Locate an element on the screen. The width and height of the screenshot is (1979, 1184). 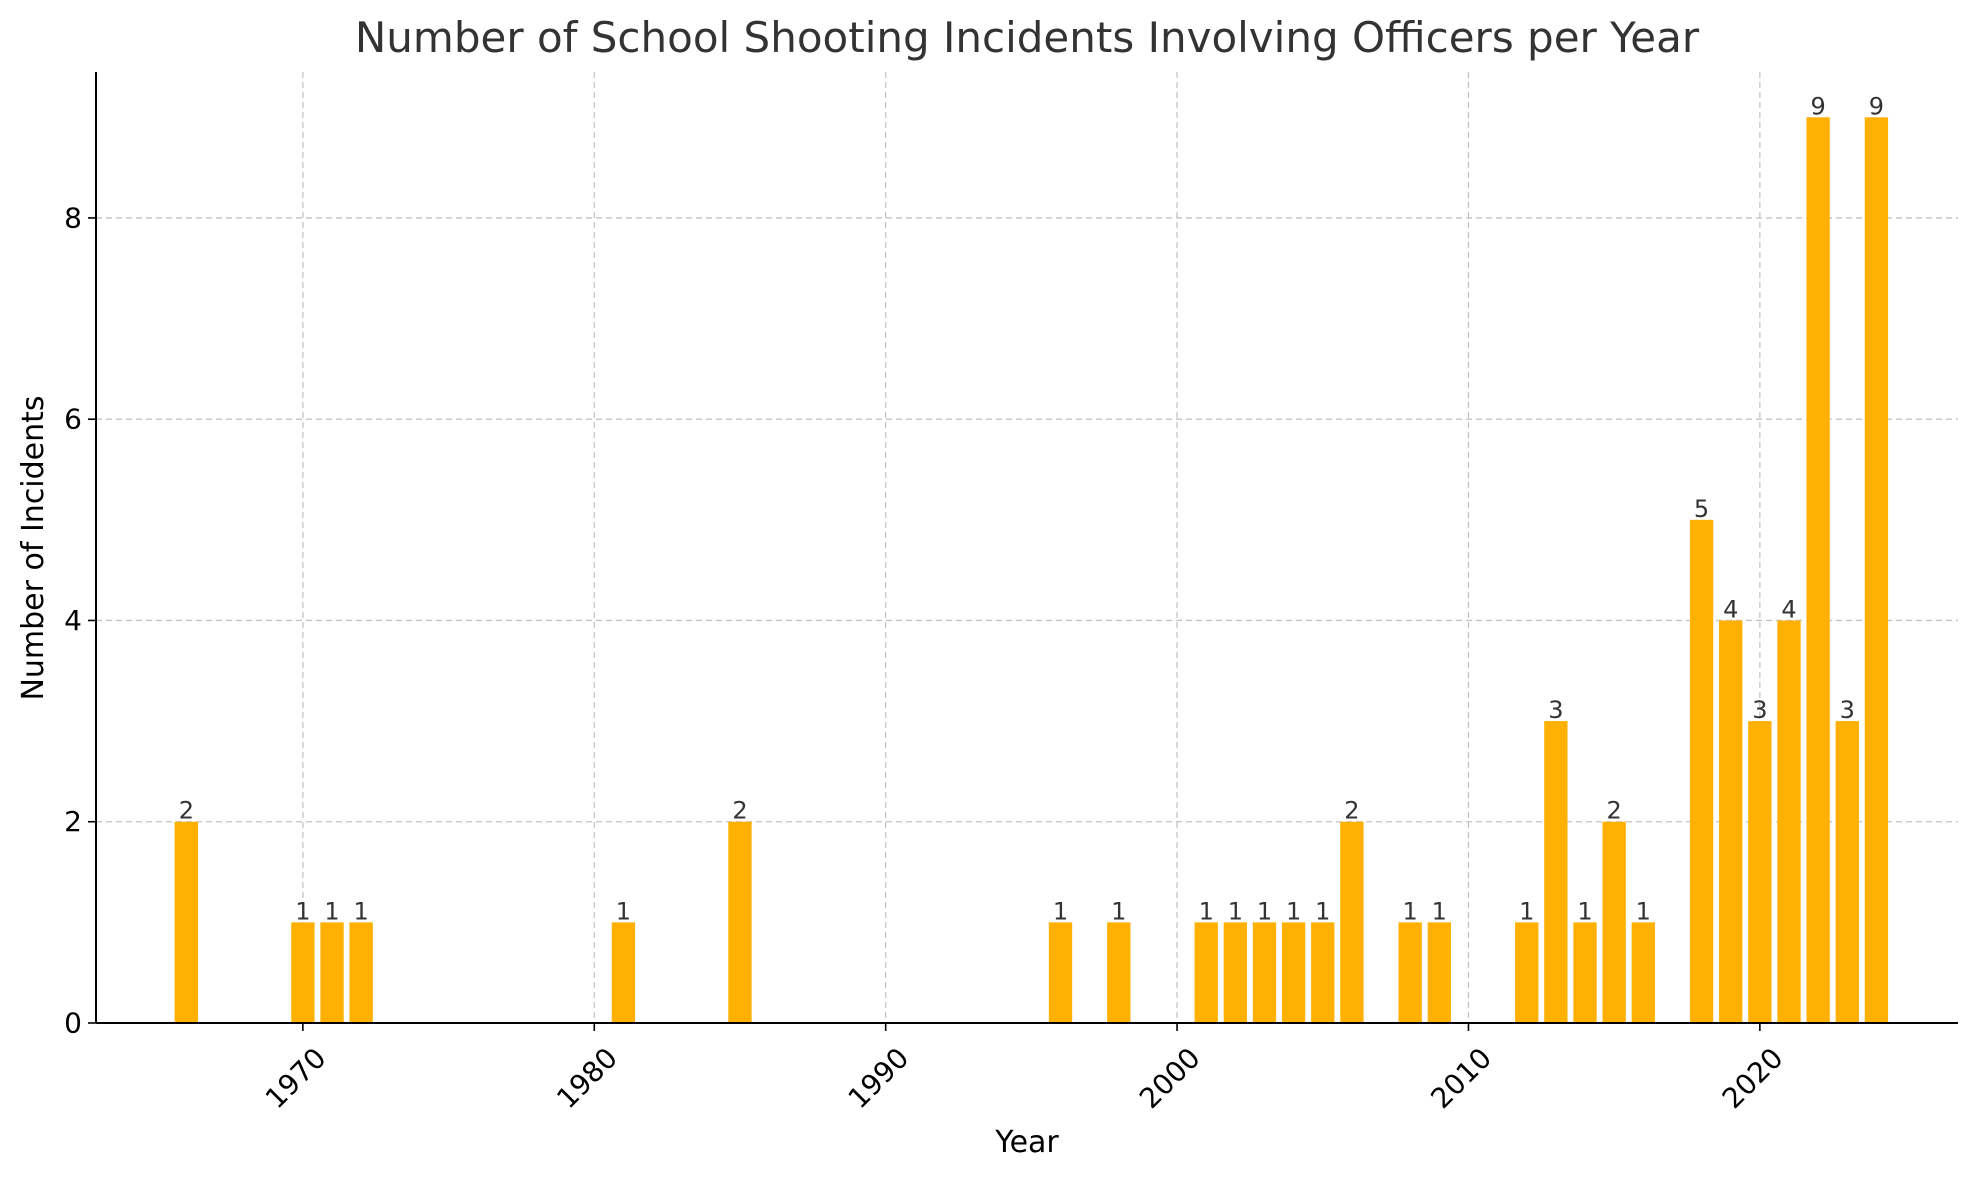
bar-2024 is located at coordinates (1876, 570).